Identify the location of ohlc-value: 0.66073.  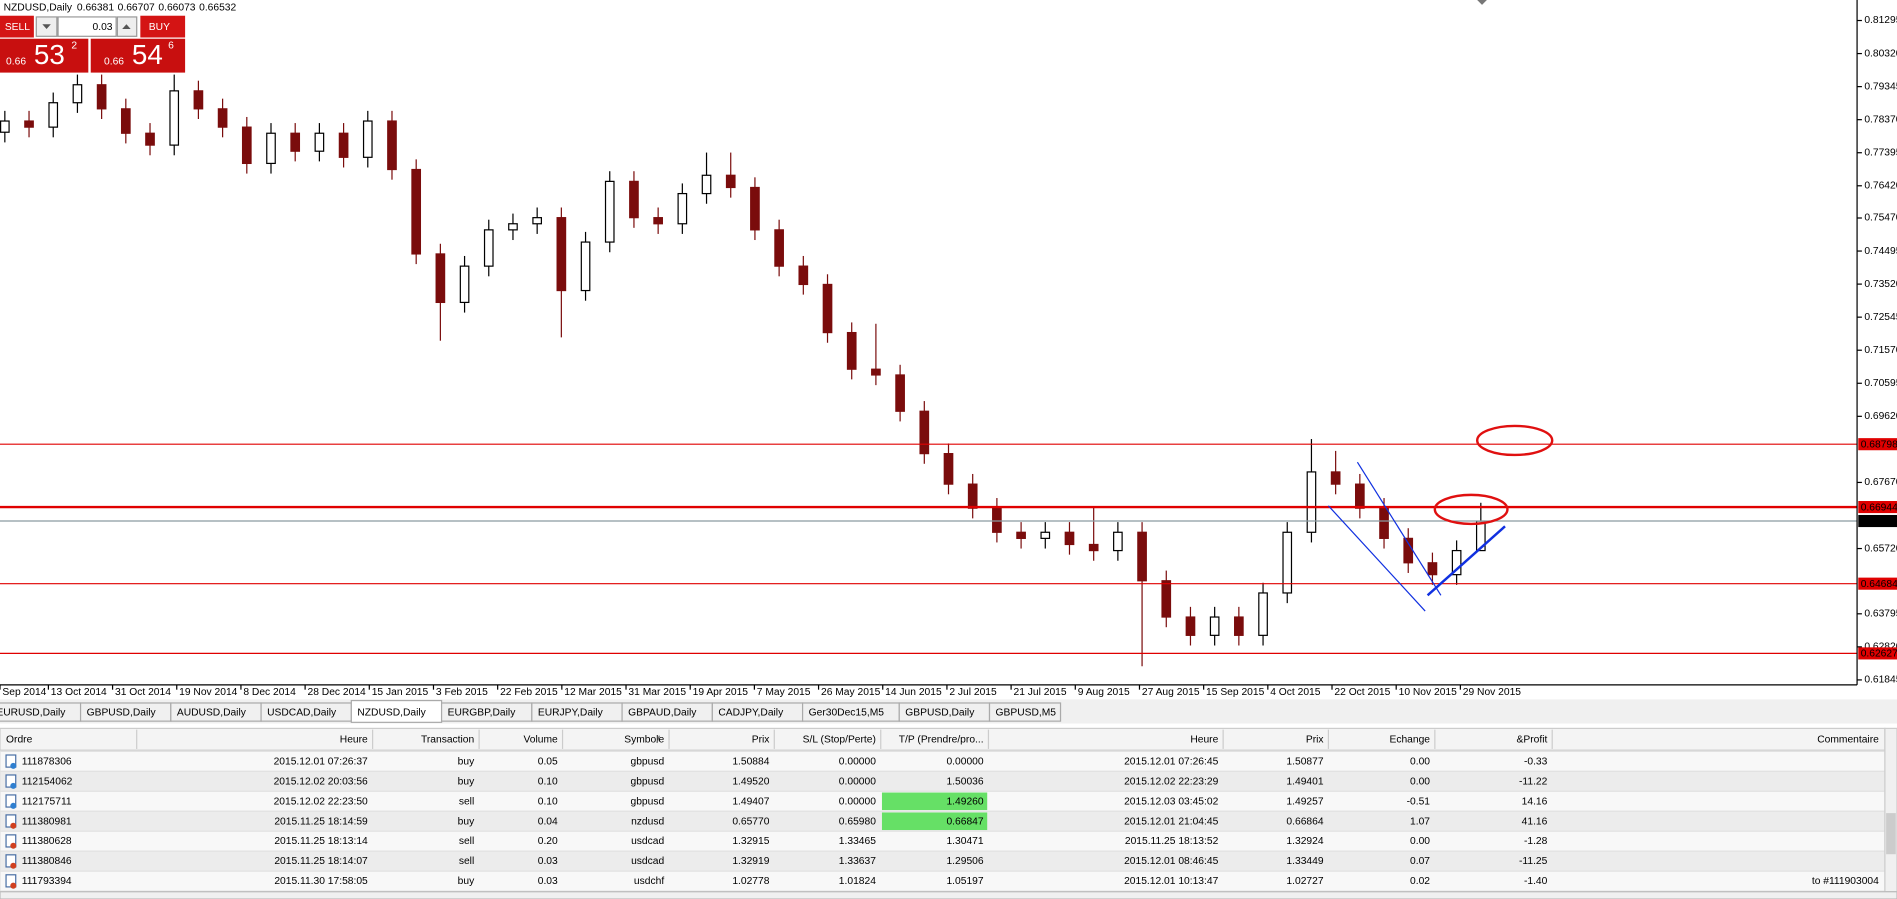
(176, 7).